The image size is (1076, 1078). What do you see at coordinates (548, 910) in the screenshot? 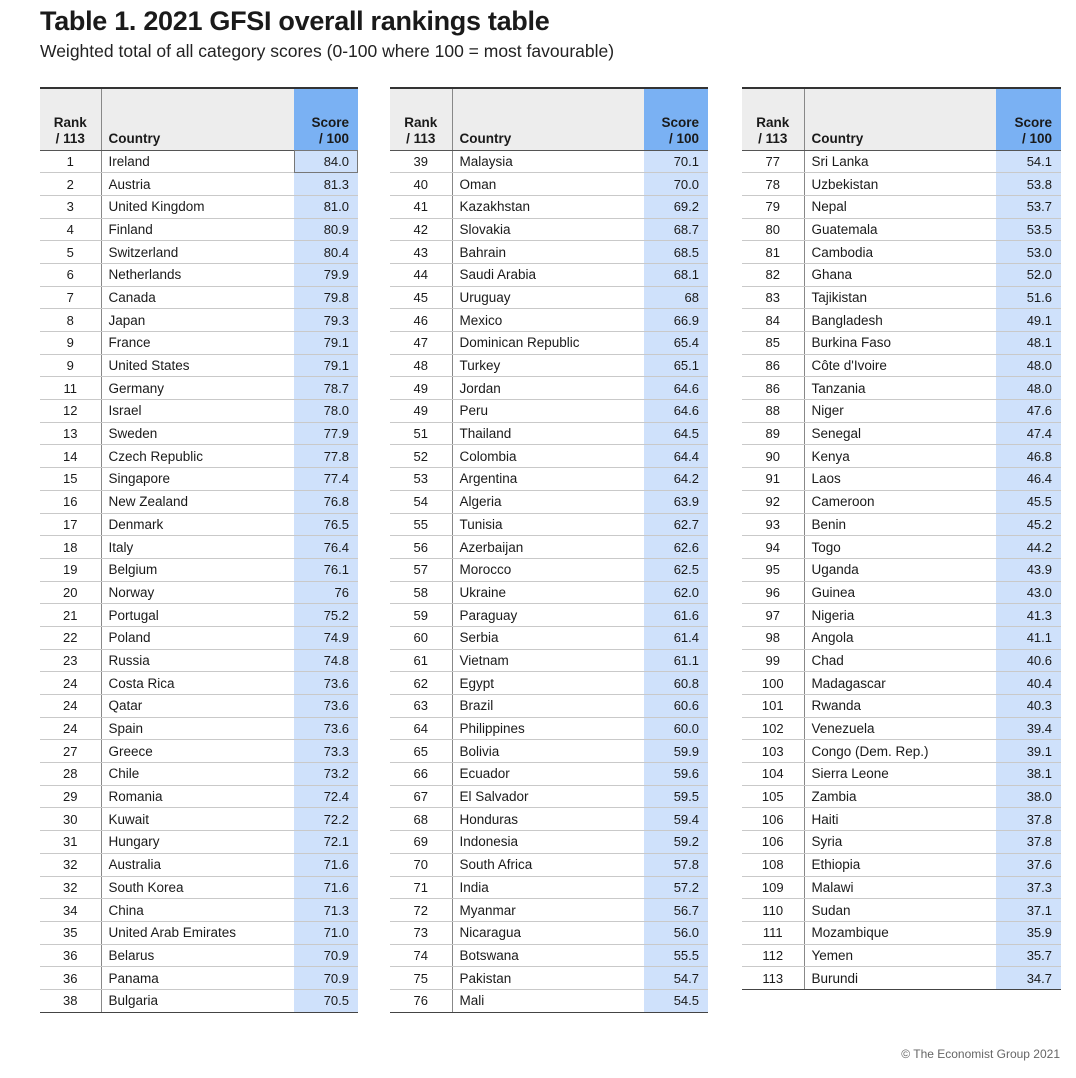
I see `country-cell: Myanmar` at bounding box center [548, 910].